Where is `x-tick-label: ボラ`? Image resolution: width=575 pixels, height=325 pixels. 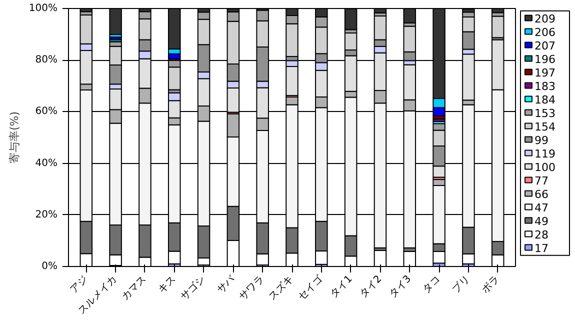
x-tick-label: ボラ is located at coordinates (491, 285).